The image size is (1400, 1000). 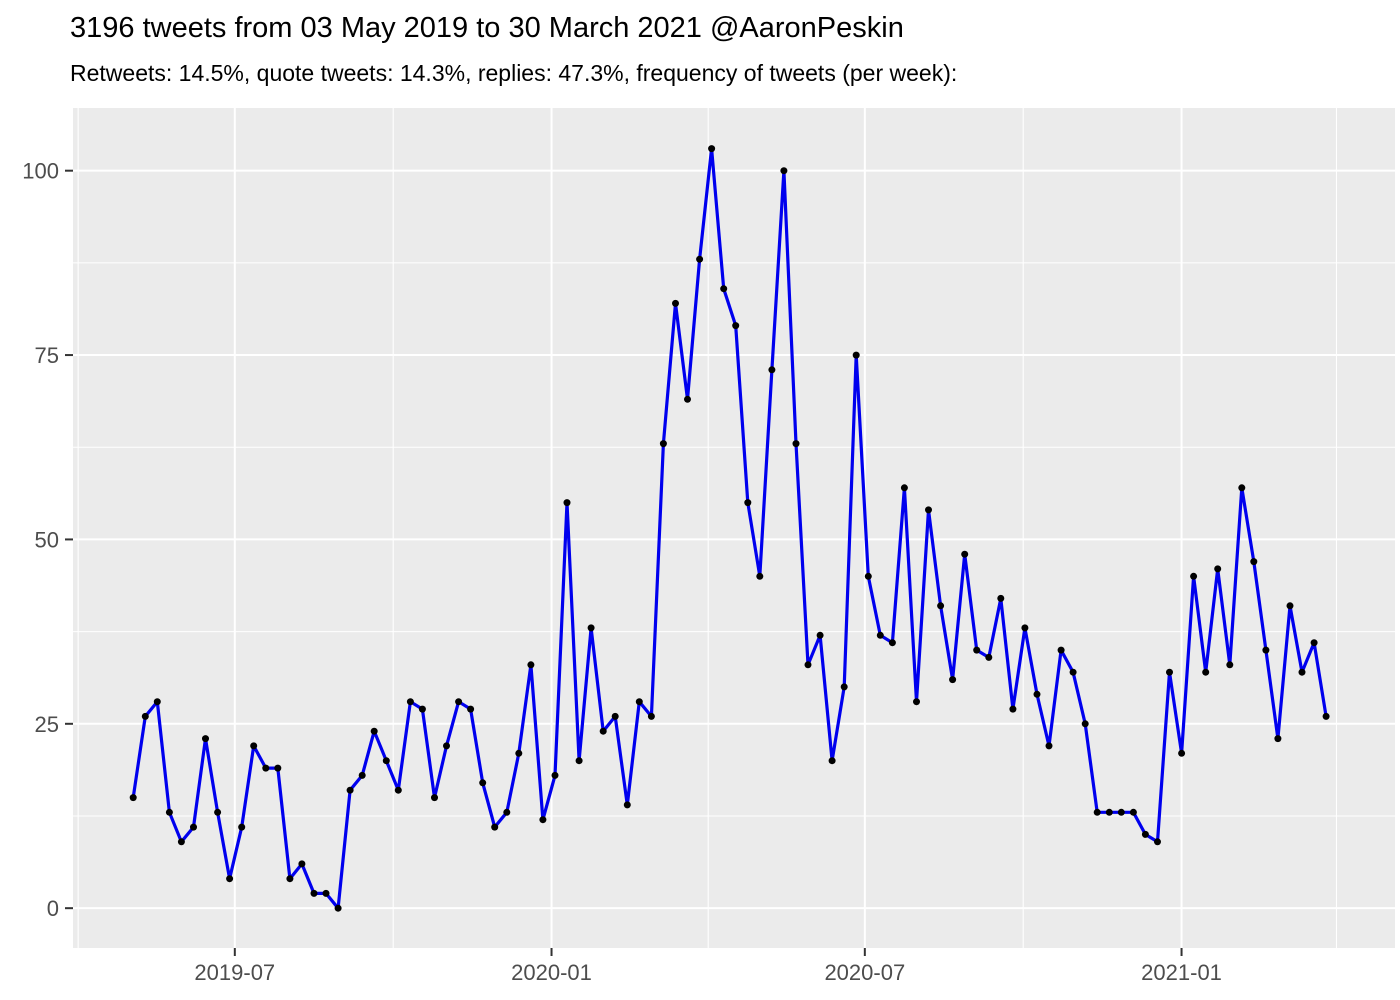 What do you see at coordinates (551, 972) in the screenshot?
I see `x-axis-label: 2020-01` at bounding box center [551, 972].